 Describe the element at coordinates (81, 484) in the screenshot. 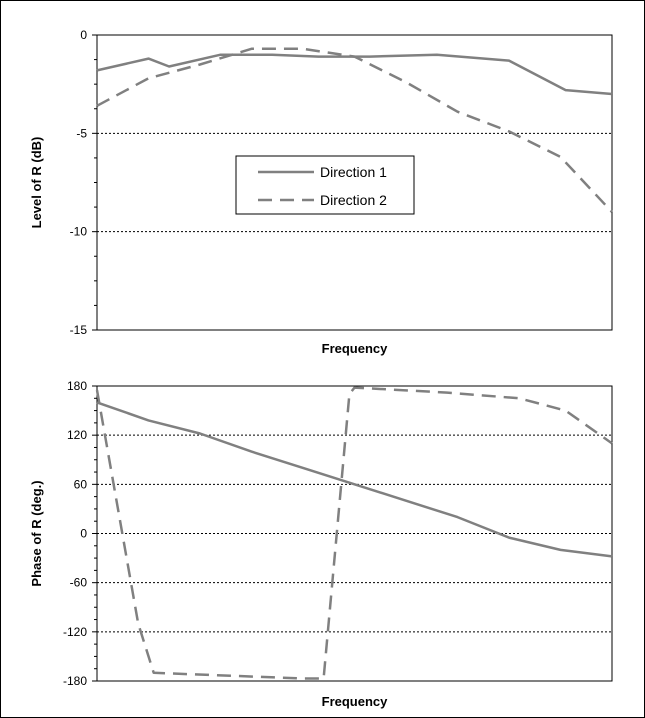

I see `y-tick-label: 60` at that location.